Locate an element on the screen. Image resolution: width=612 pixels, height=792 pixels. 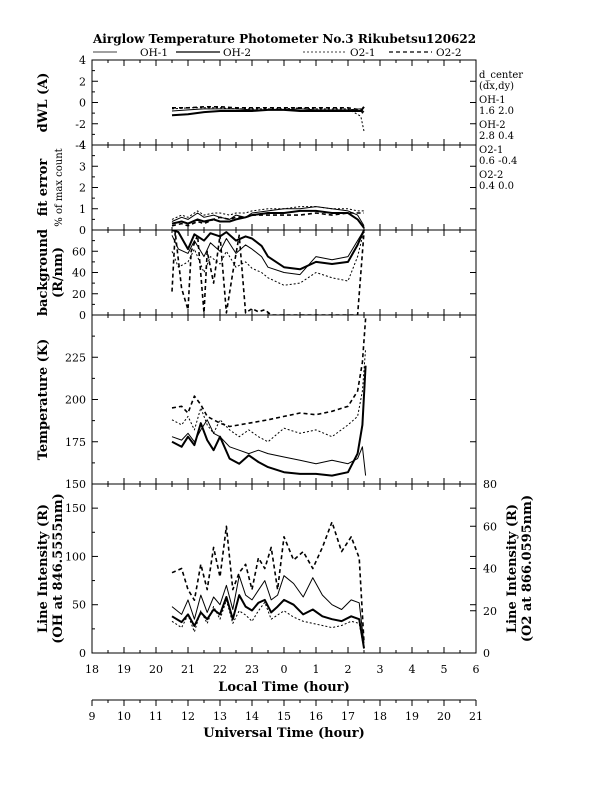
annotation-value-oh-1: 1.6 2.0 is located at coordinates (496, 111).